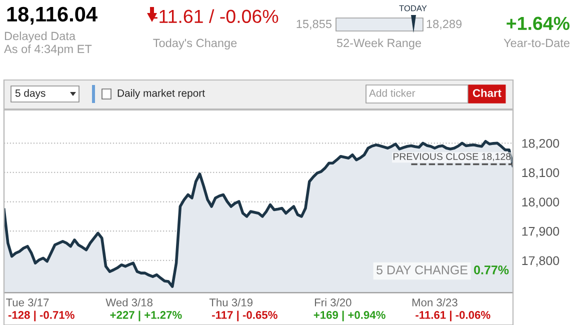  What do you see at coordinates (30, 94) in the screenshot?
I see `text: 5 days` at bounding box center [30, 94].